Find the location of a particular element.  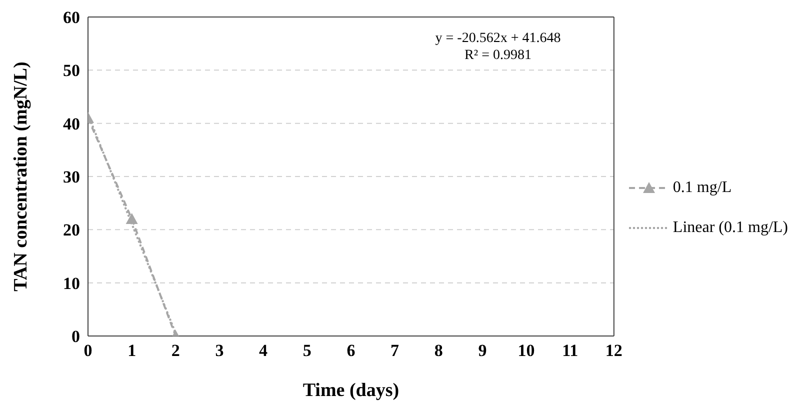

y-tick-label: 40 is located at coordinates (71, 124).